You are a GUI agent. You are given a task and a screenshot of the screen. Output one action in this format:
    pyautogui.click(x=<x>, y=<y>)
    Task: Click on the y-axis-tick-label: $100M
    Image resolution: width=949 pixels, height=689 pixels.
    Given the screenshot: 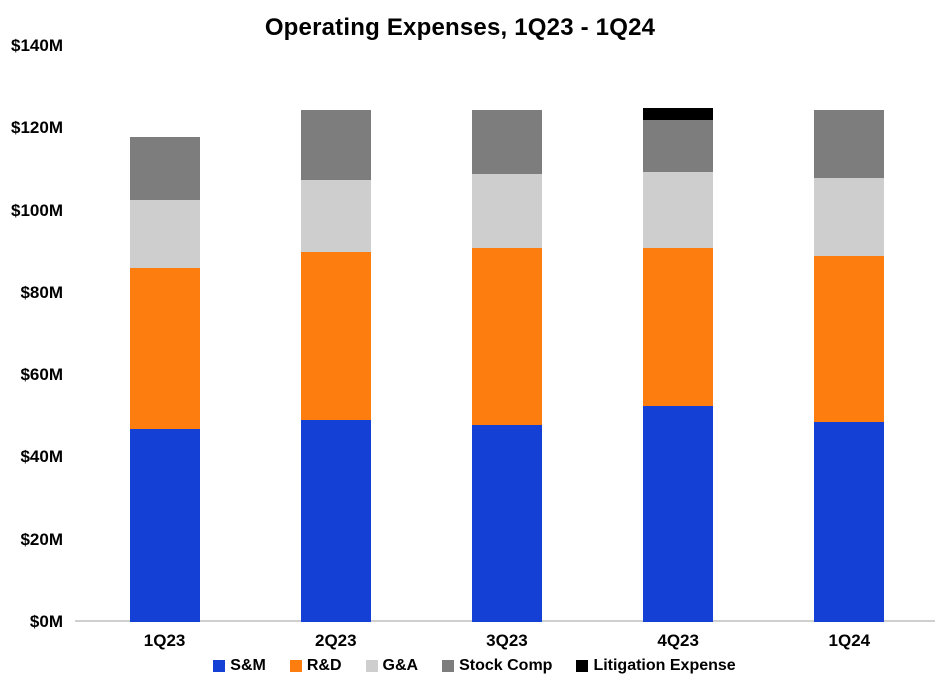 What is the action you would take?
    pyautogui.click(x=37, y=210)
    